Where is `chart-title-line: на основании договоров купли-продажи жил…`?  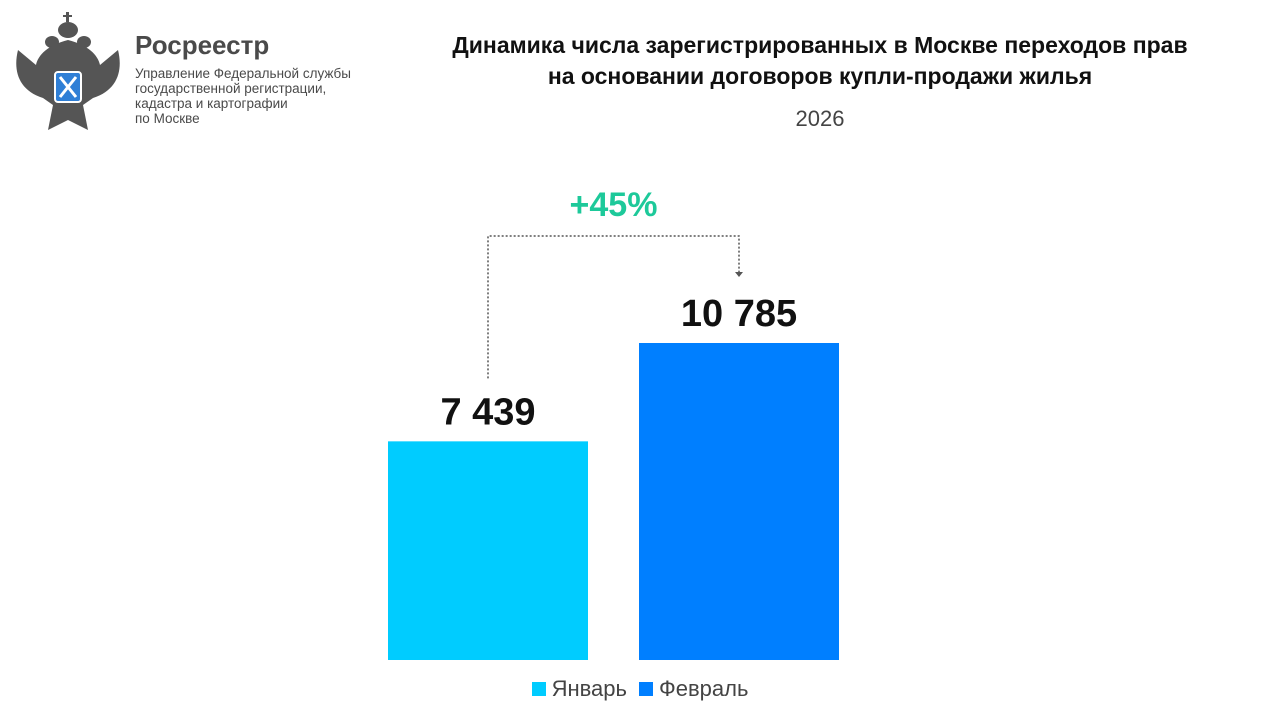 chart-title-line: на основании договоров купли-продажи жил… is located at coordinates (820, 76).